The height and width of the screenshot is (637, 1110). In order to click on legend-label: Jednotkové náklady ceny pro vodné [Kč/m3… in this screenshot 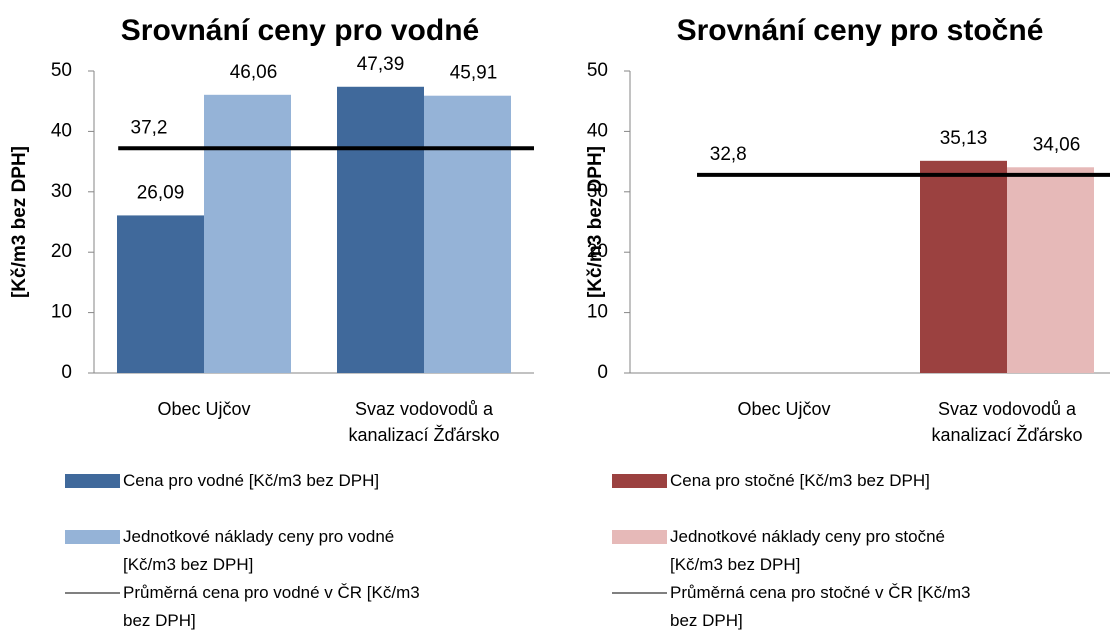, I will do `click(259, 550)`.